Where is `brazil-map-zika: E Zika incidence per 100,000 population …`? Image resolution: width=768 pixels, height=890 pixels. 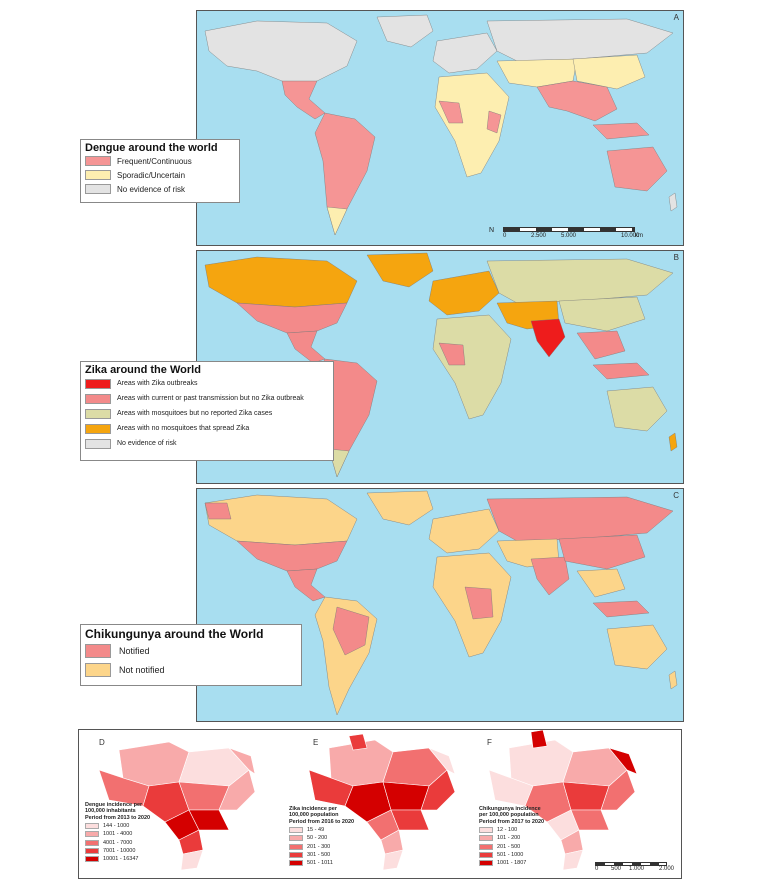 brazil-map-zika: E Zika incidence per 100,000 population … is located at coordinates (379, 804).